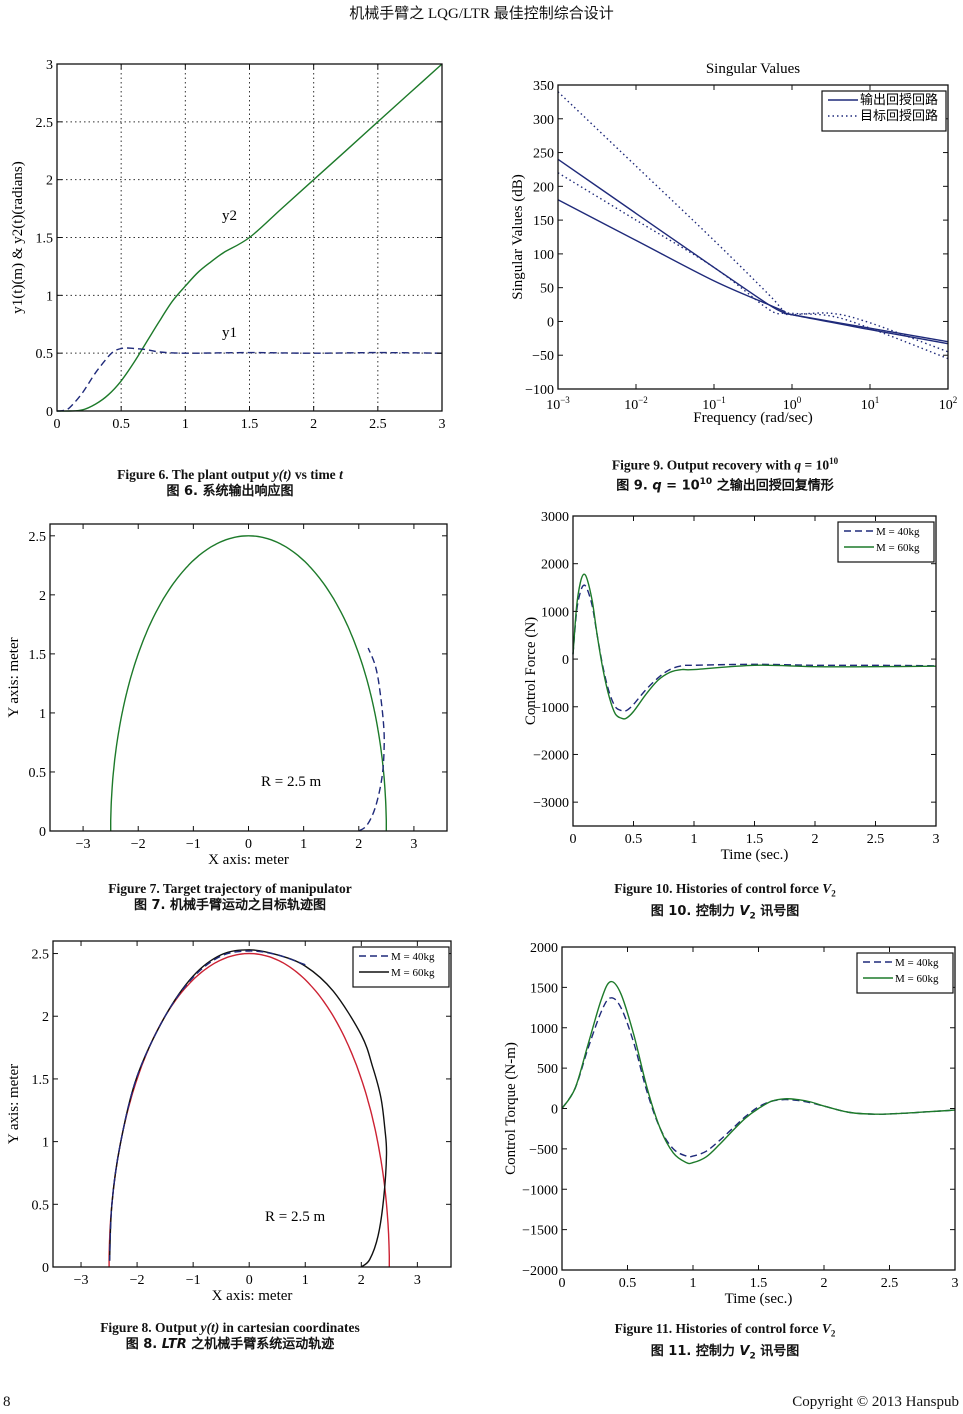 The height and width of the screenshot is (1414, 963). What do you see at coordinates (230, 491) in the screenshot?
I see `figure-6-caption-zh: 图 6. 系统输出响应图` at bounding box center [230, 491].